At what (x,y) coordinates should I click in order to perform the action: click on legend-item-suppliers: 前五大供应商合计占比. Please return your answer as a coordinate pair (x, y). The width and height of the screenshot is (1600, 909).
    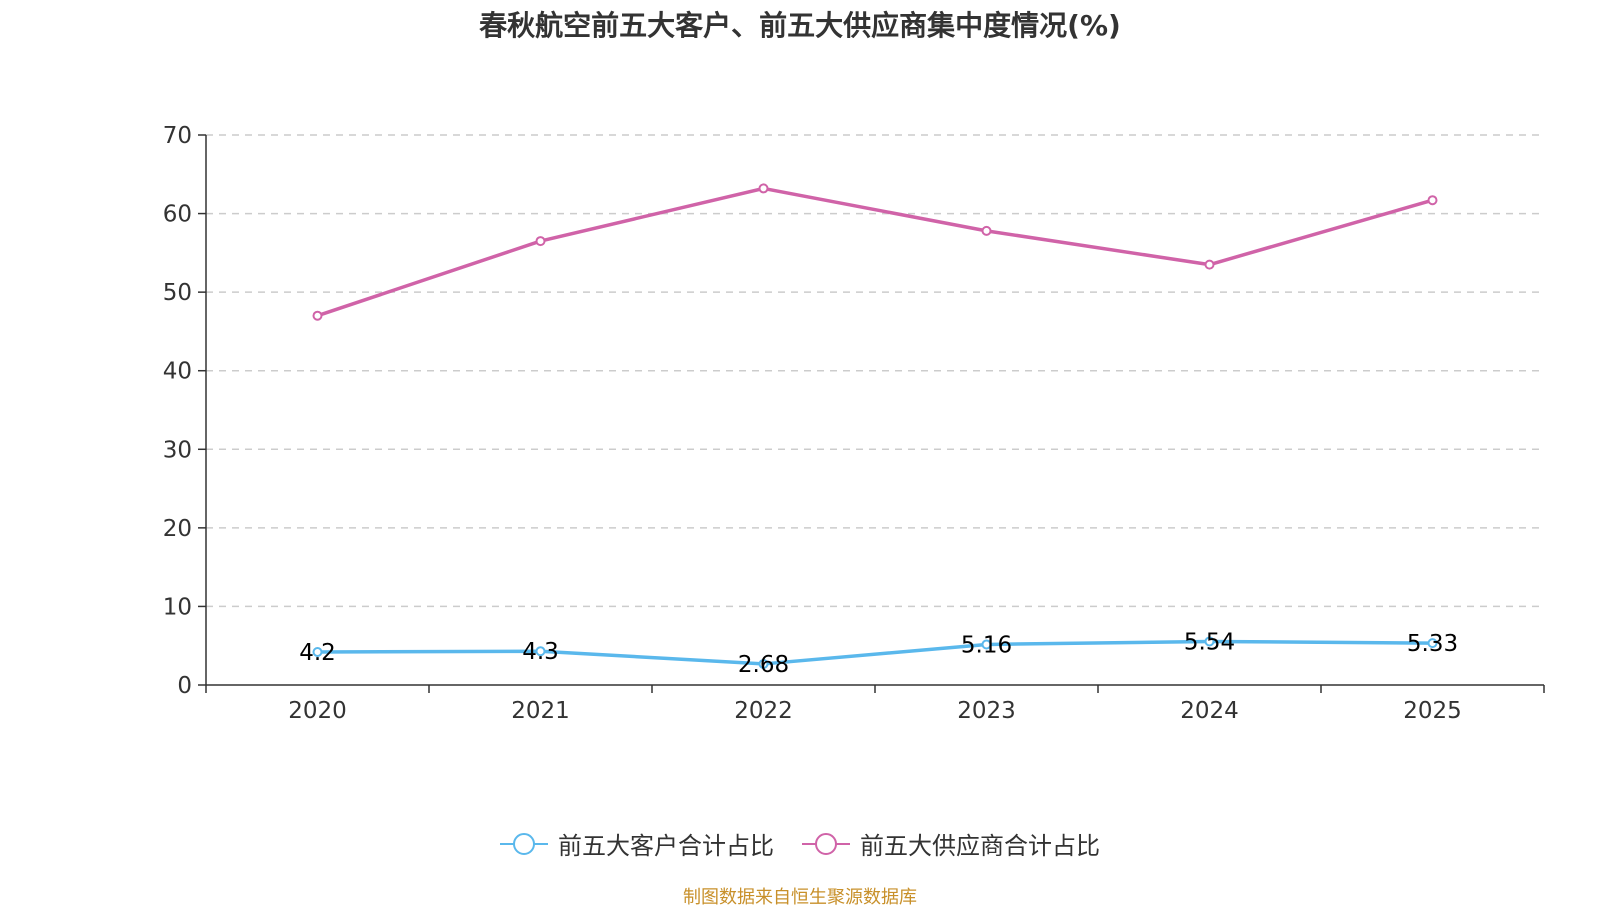
    Looking at the image, I should click on (951, 843).